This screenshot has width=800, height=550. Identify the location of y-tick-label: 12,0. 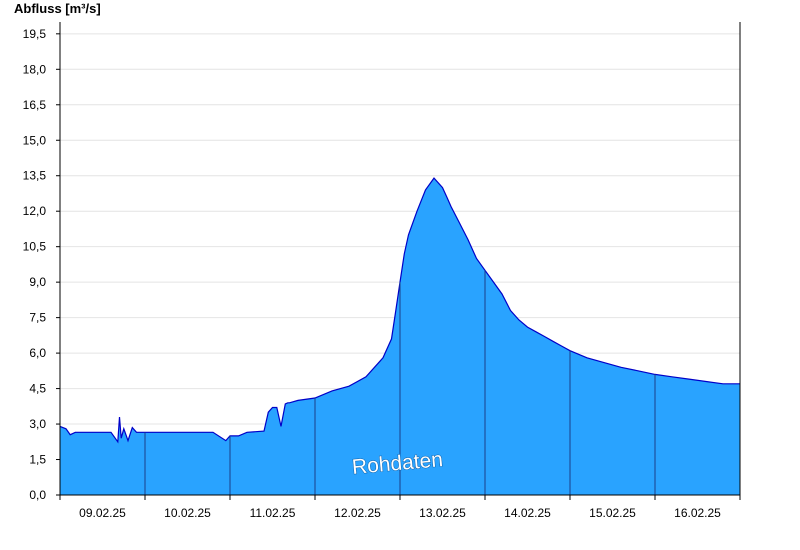
(35, 211).